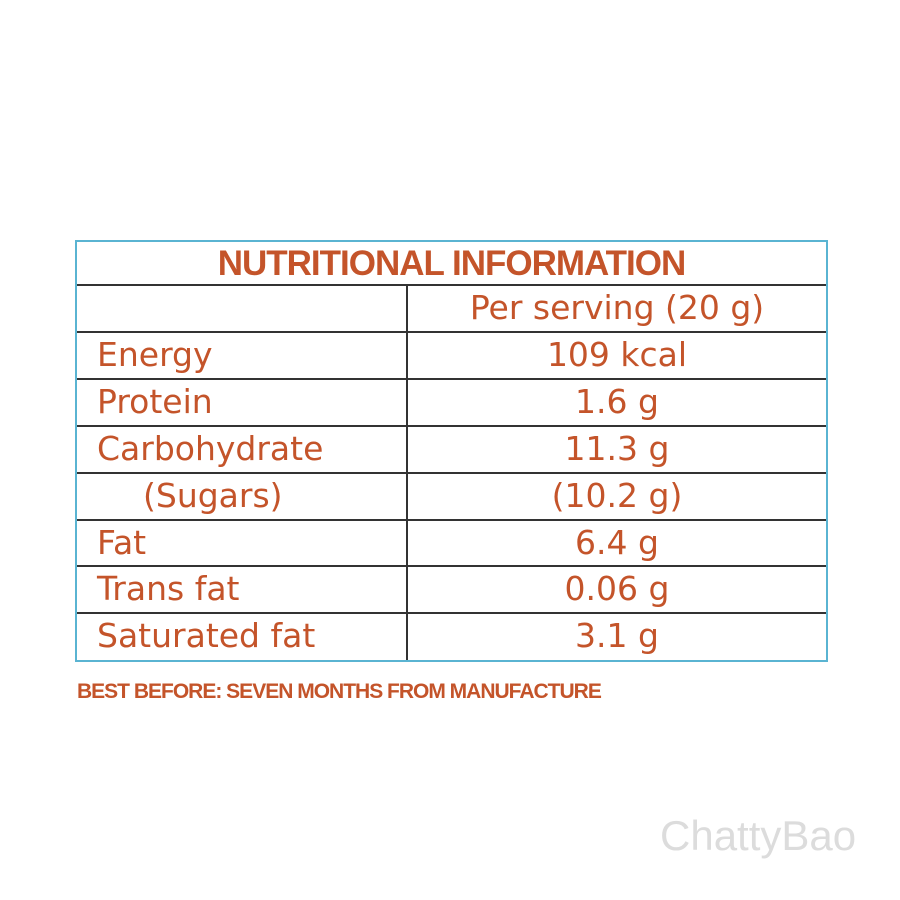 The image size is (900, 900). Describe the element at coordinates (122, 542) in the screenshot. I see `row-label: Fat` at that location.